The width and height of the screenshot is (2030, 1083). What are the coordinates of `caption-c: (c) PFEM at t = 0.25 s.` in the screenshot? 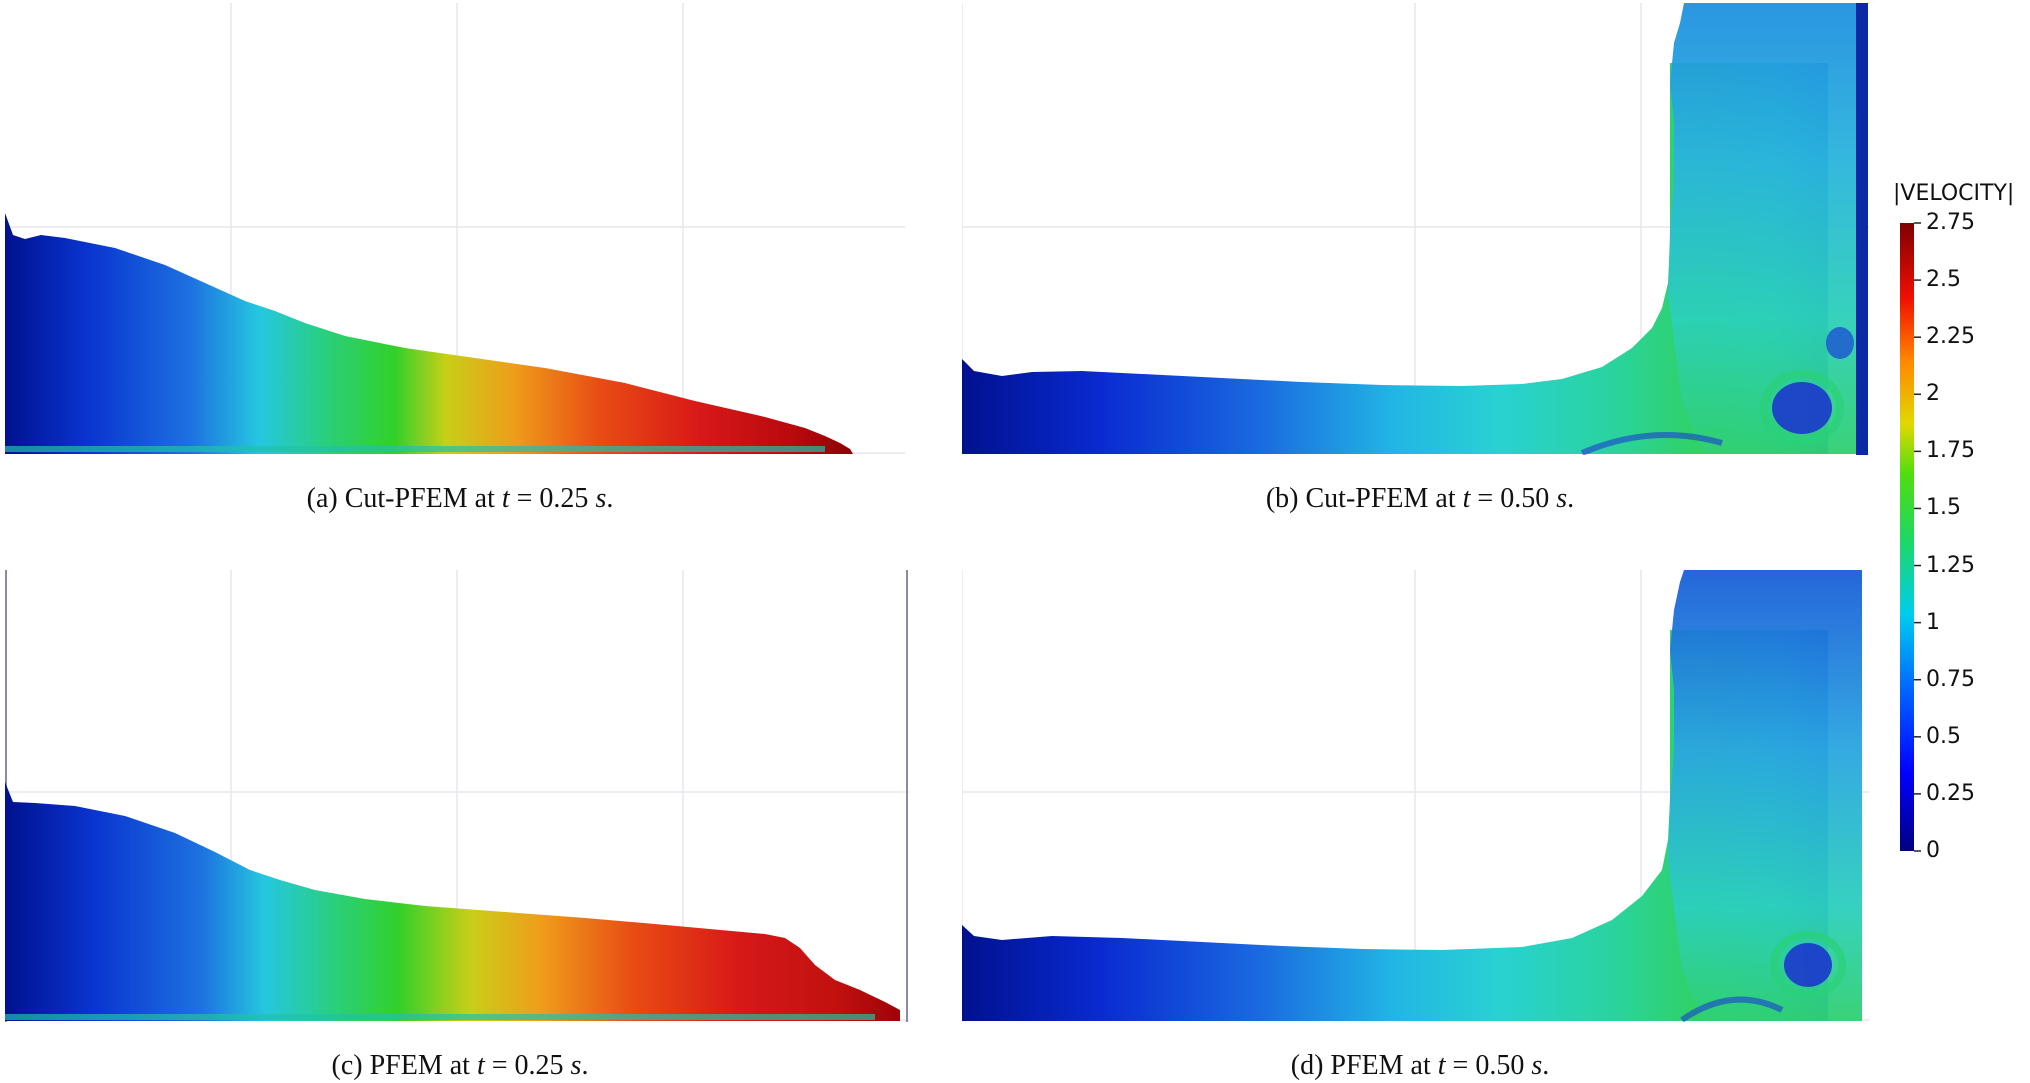 It's located at (460, 1066).